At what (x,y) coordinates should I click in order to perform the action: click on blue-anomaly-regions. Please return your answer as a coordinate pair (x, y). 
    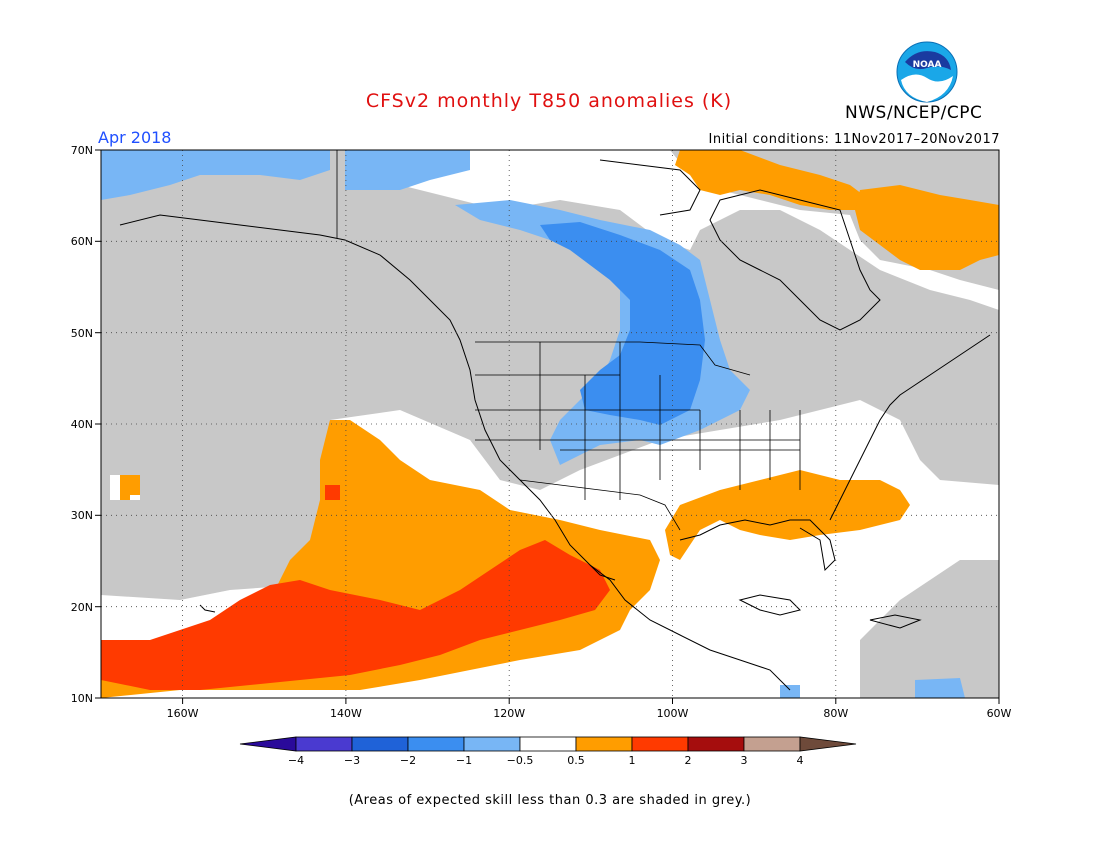
    Looking at the image, I should click on (622, 323).